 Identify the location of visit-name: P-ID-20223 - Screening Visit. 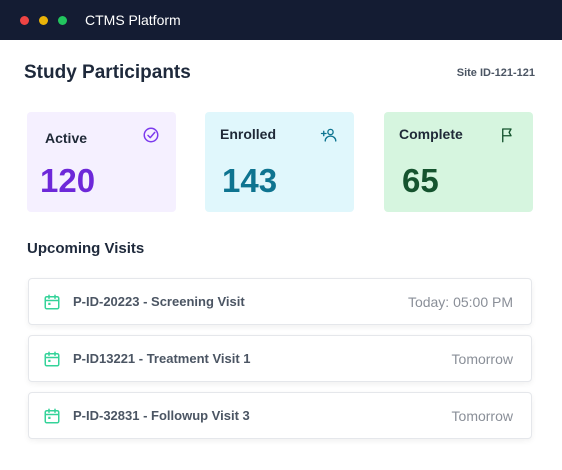
(159, 301).